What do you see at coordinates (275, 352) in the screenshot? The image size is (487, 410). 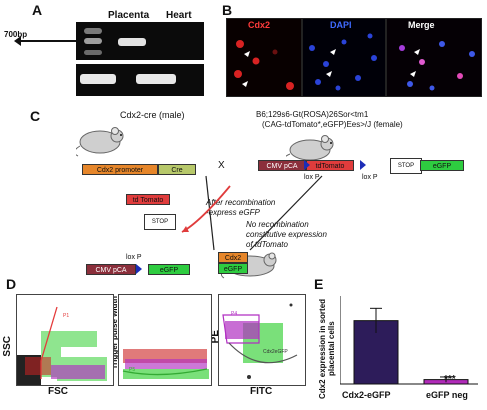 I see `gate-cdx2: Cdx2eGFP` at bounding box center [275, 352].